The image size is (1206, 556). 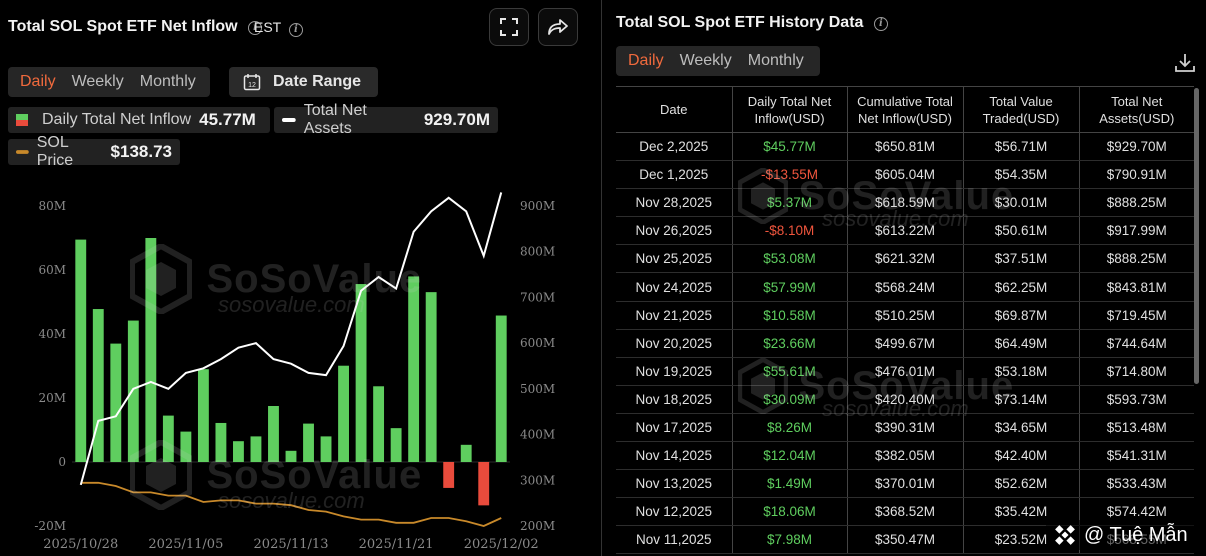 What do you see at coordinates (386, 119) in the screenshot?
I see `legend-net-assets: Total Net Assets 929.70M` at bounding box center [386, 119].